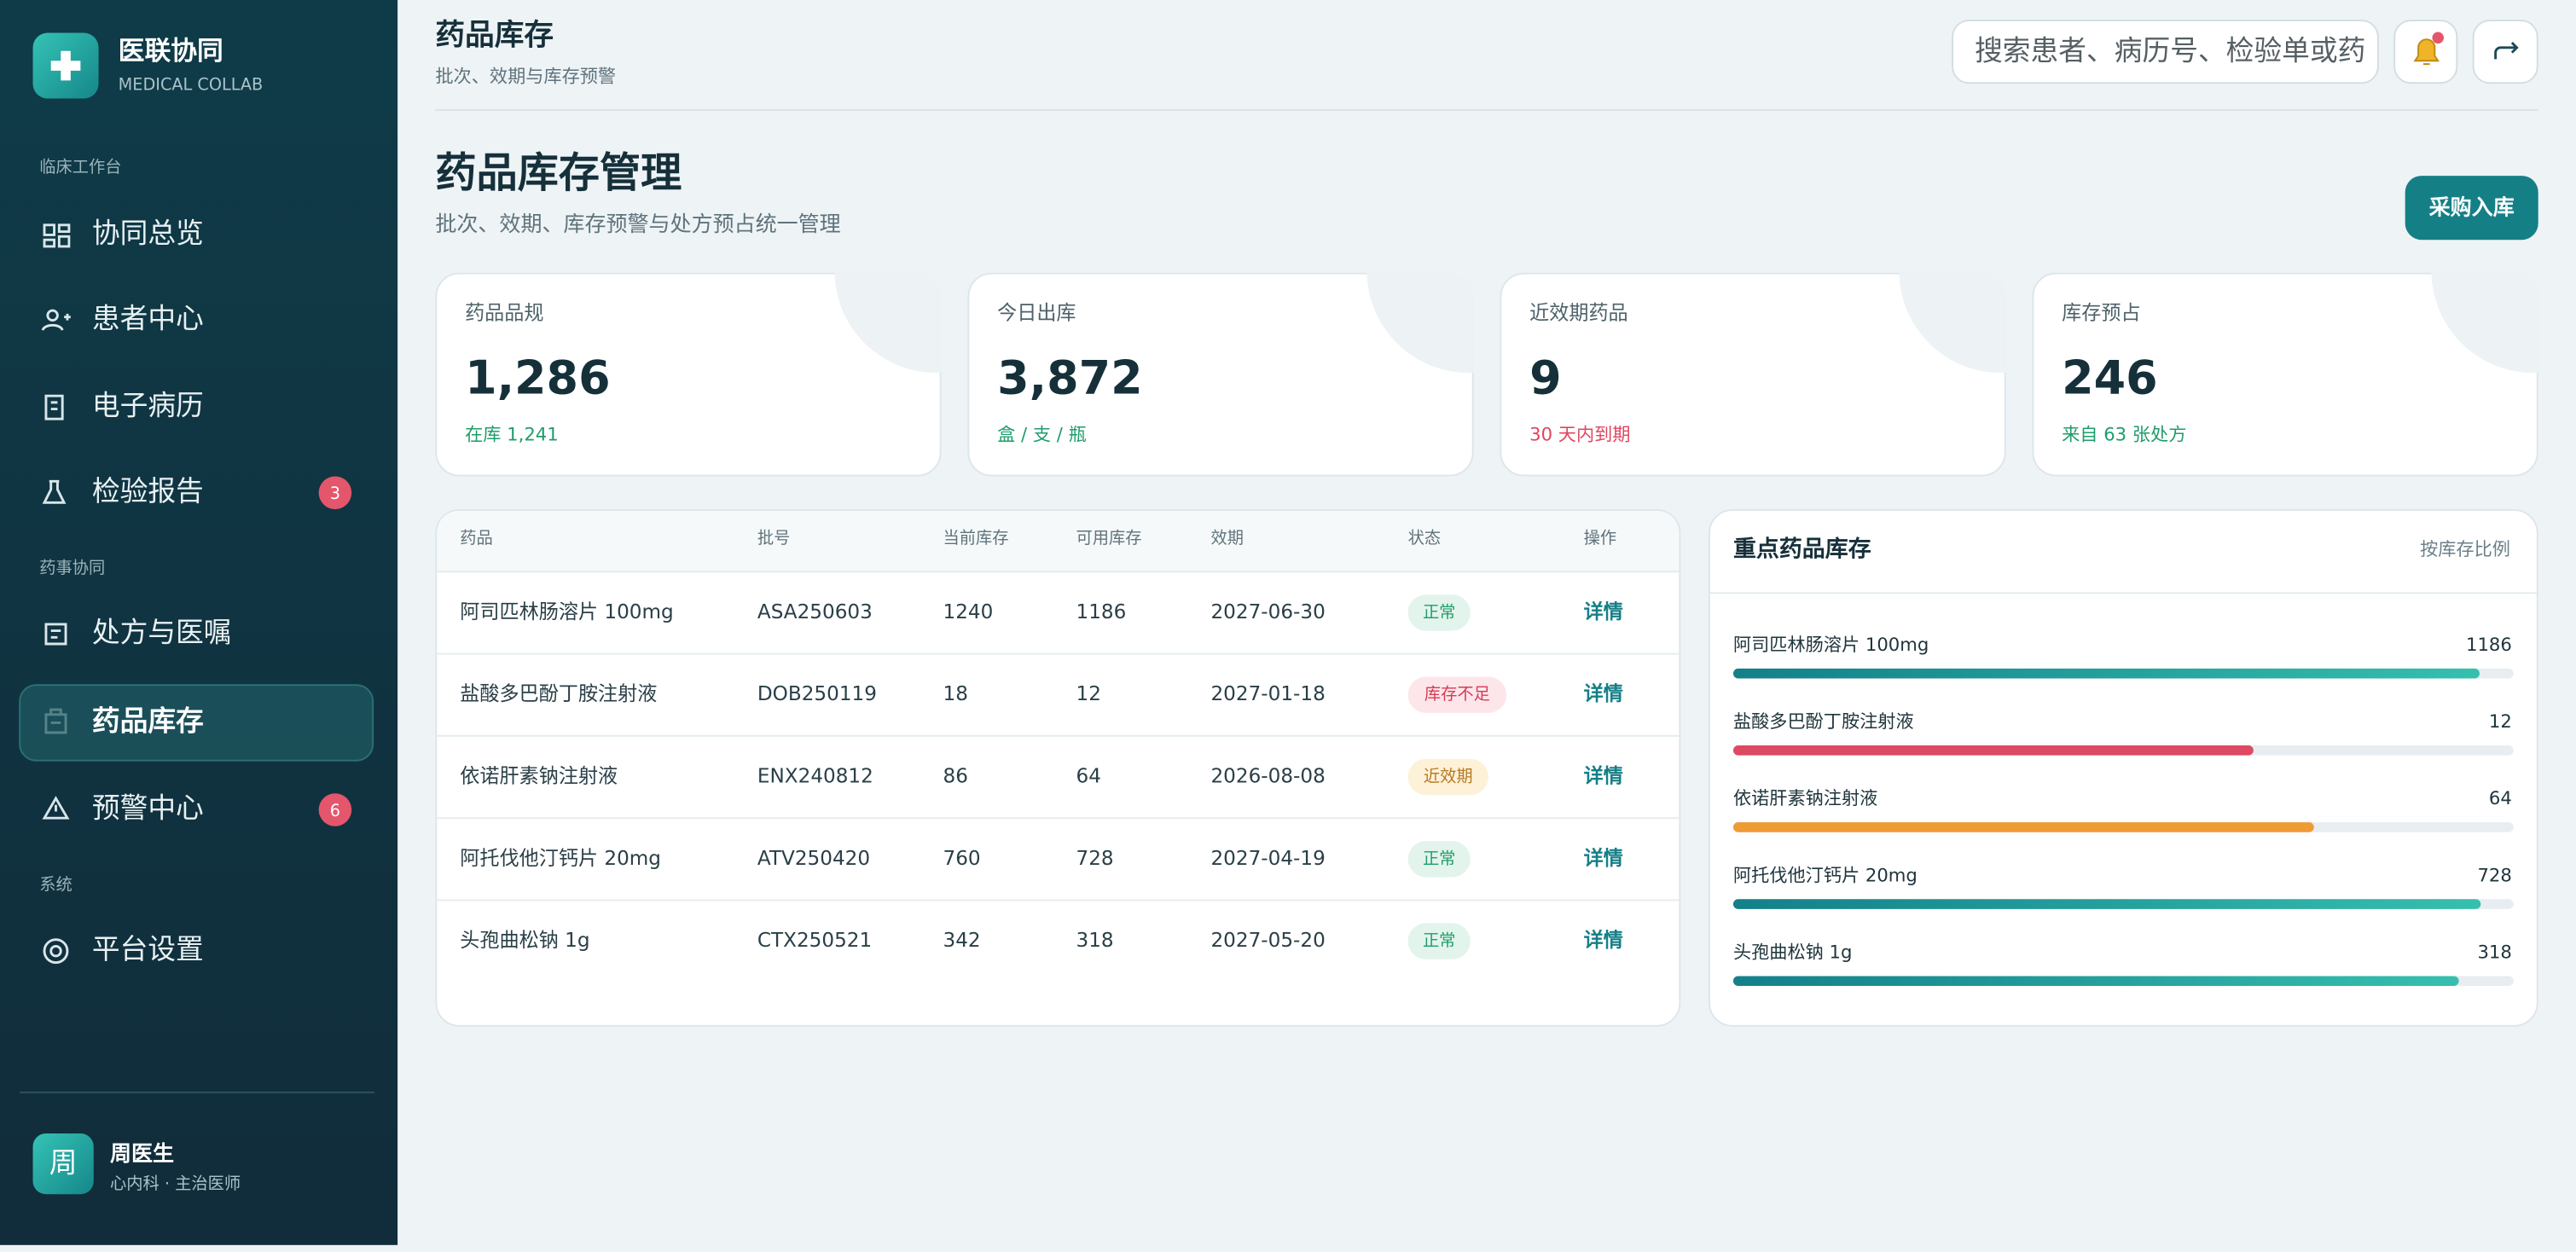 This screenshot has height=1252, width=2576. I want to click on primary-button-label: 采购入库, so click(2472, 207).